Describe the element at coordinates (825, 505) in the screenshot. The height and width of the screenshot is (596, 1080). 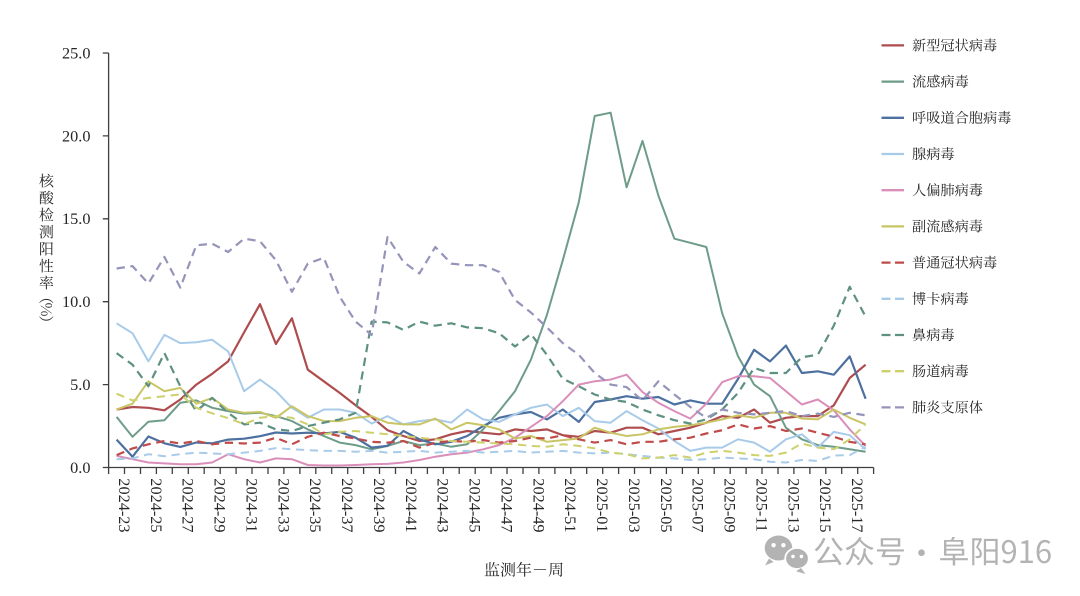
I see `svg-text: 2025-15` at that location.